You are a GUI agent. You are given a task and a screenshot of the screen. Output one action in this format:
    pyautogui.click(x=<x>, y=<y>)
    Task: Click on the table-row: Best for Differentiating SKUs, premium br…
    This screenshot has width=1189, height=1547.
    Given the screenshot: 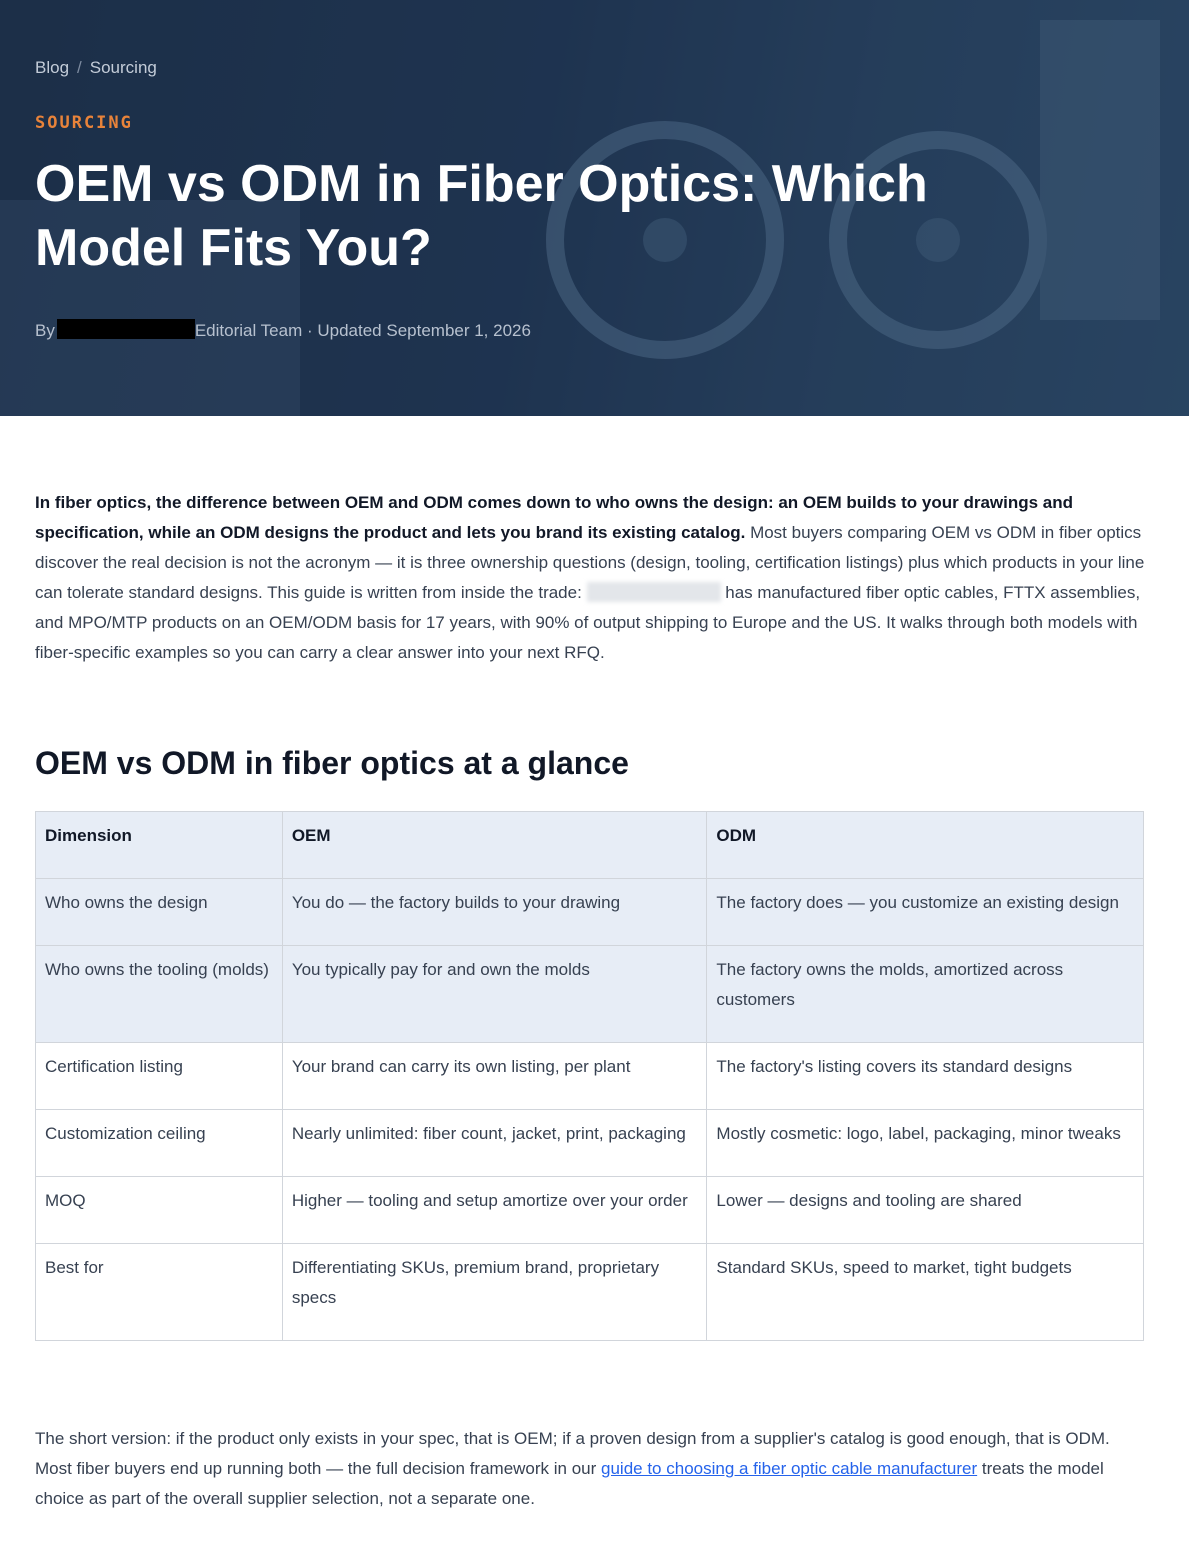 What is the action you would take?
    pyautogui.click(x=589, y=1292)
    